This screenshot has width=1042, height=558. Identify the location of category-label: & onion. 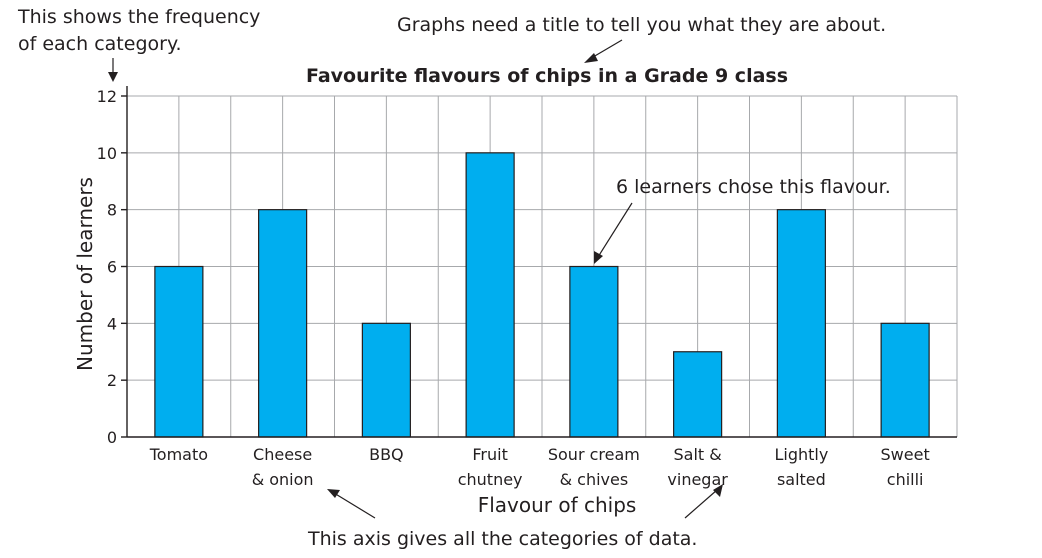
(283, 479).